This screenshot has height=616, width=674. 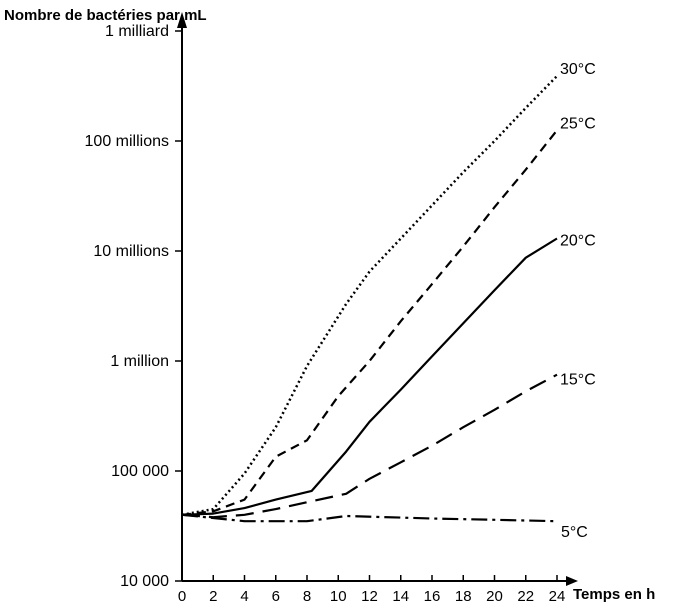 I want to click on y-tick-label: 1 million, so click(x=139, y=361).